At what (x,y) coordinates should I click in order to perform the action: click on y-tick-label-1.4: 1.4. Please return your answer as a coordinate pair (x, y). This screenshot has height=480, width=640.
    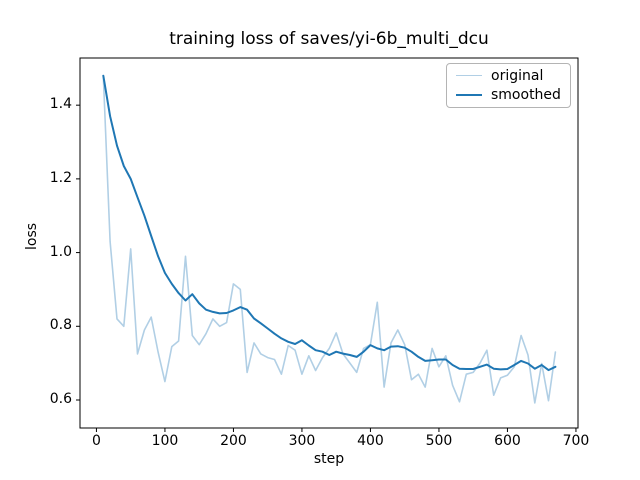
    Looking at the image, I should click on (60, 104).